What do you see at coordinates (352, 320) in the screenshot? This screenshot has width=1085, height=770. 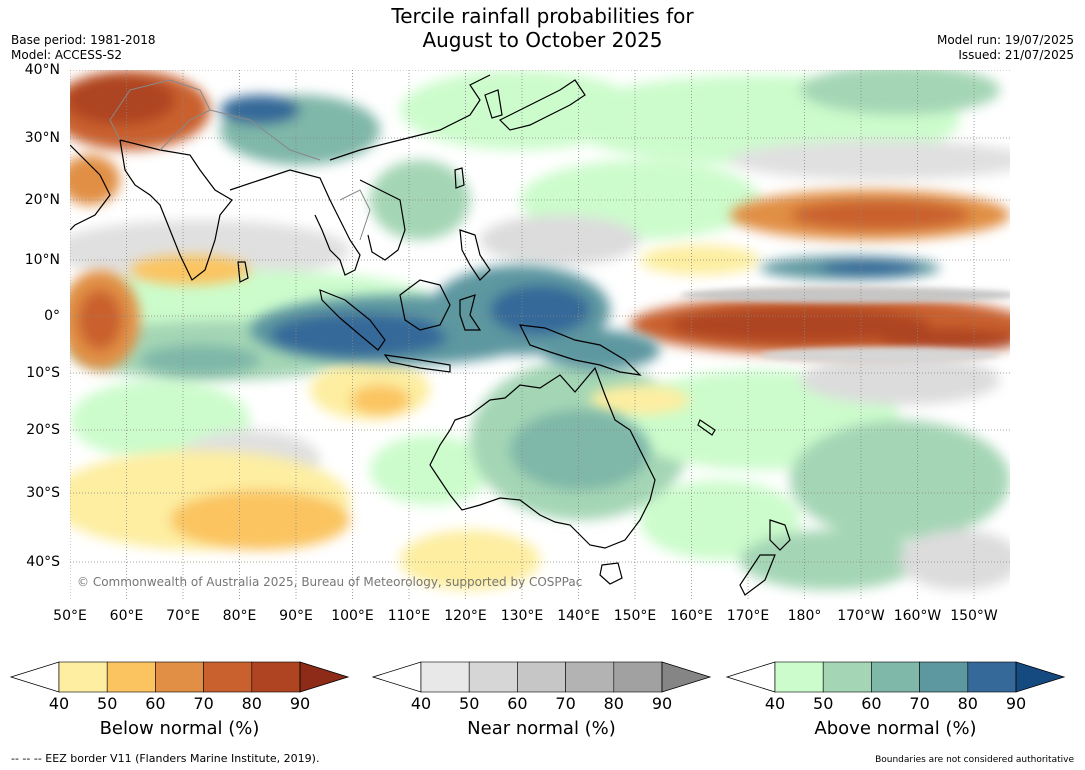 I see `sumatra-coast` at bounding box center [352, 320].